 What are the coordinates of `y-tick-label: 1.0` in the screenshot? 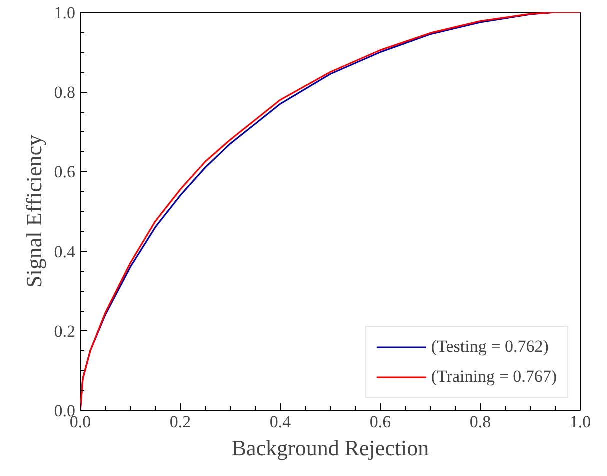 It's located at (65, 13).